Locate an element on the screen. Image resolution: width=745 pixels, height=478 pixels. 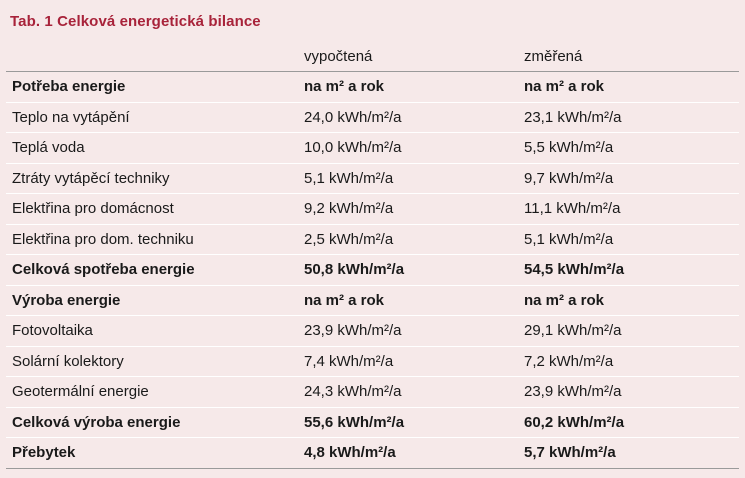
row-label: Fotovoltaika is located at coordinates (52, 331).